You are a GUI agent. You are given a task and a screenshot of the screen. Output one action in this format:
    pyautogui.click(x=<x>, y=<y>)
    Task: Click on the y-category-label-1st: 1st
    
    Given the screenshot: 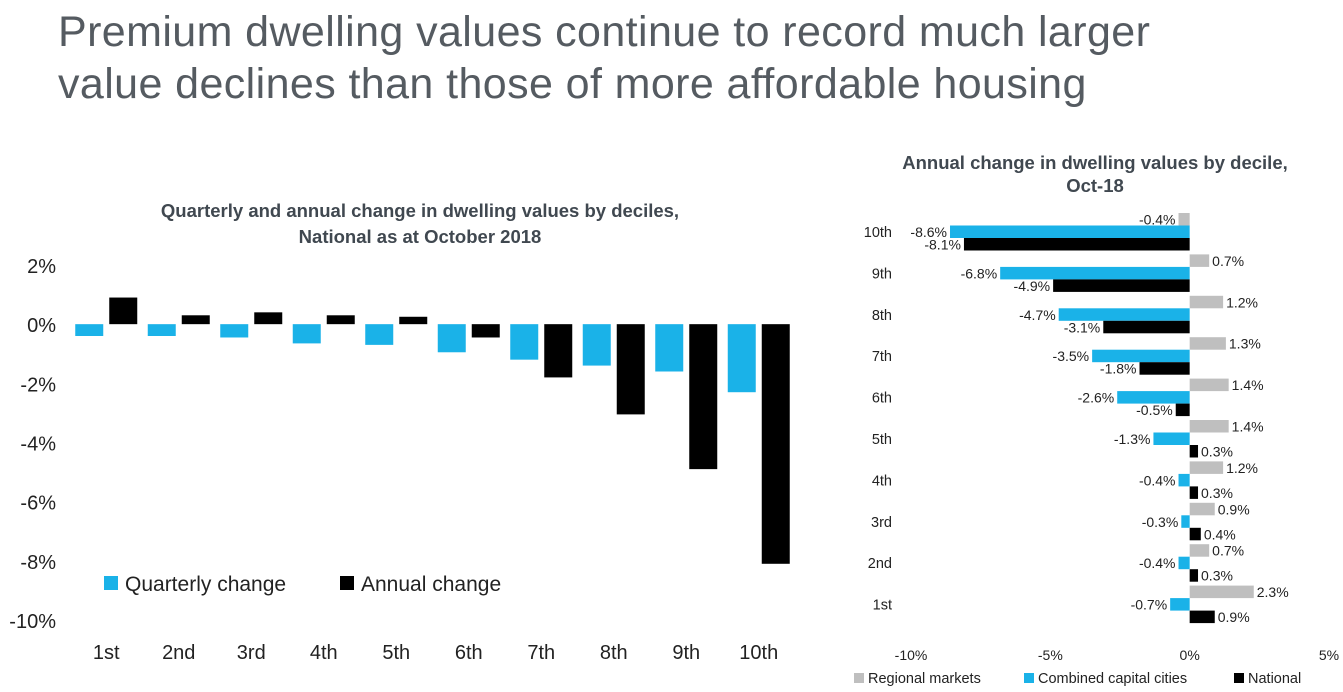 What is the action you would take?
    pyautogui.click(x=882, y=606)
    